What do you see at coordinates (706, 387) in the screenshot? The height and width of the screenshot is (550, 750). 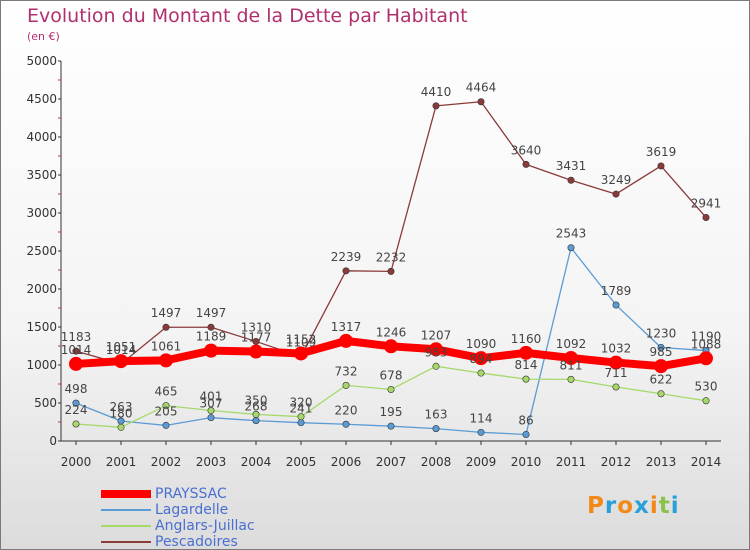 I see `data-label: 530` at bounding box center [706, 387].